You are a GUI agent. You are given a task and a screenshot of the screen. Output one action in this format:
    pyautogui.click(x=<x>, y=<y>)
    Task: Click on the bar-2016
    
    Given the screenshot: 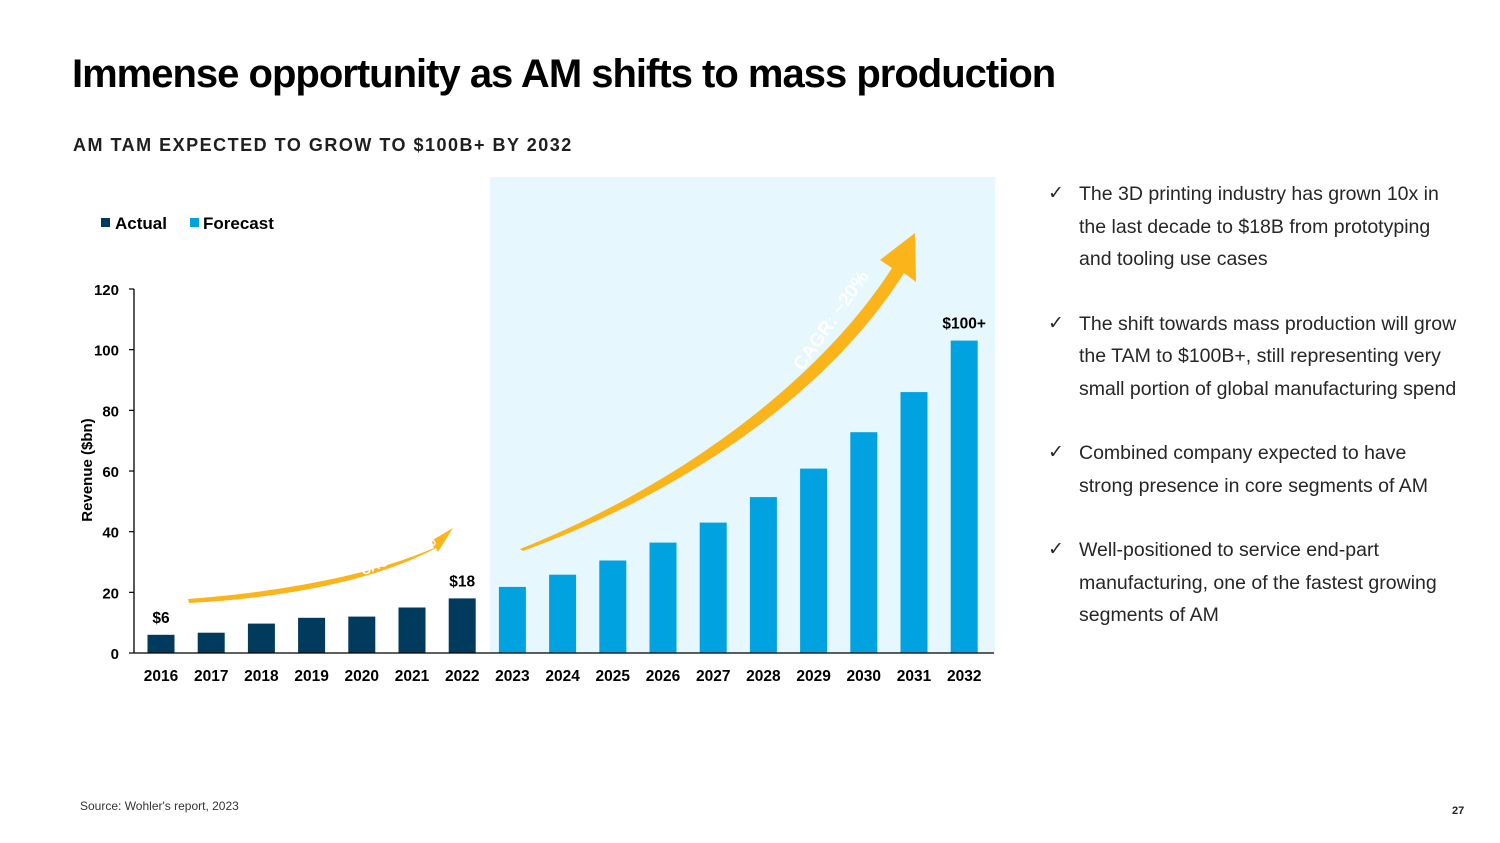 What is the action you would take?
    pyautogui.click(x=161, y=643)
    